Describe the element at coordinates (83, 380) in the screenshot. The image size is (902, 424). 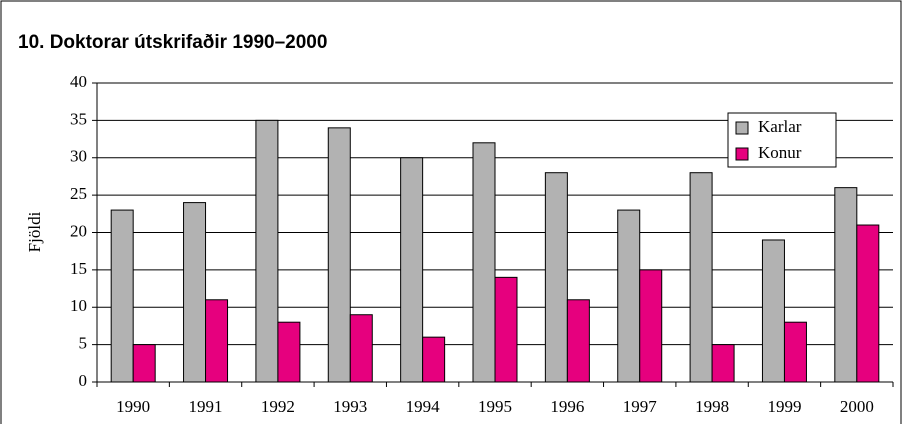
I see `y-tick-label: 0` at that location.